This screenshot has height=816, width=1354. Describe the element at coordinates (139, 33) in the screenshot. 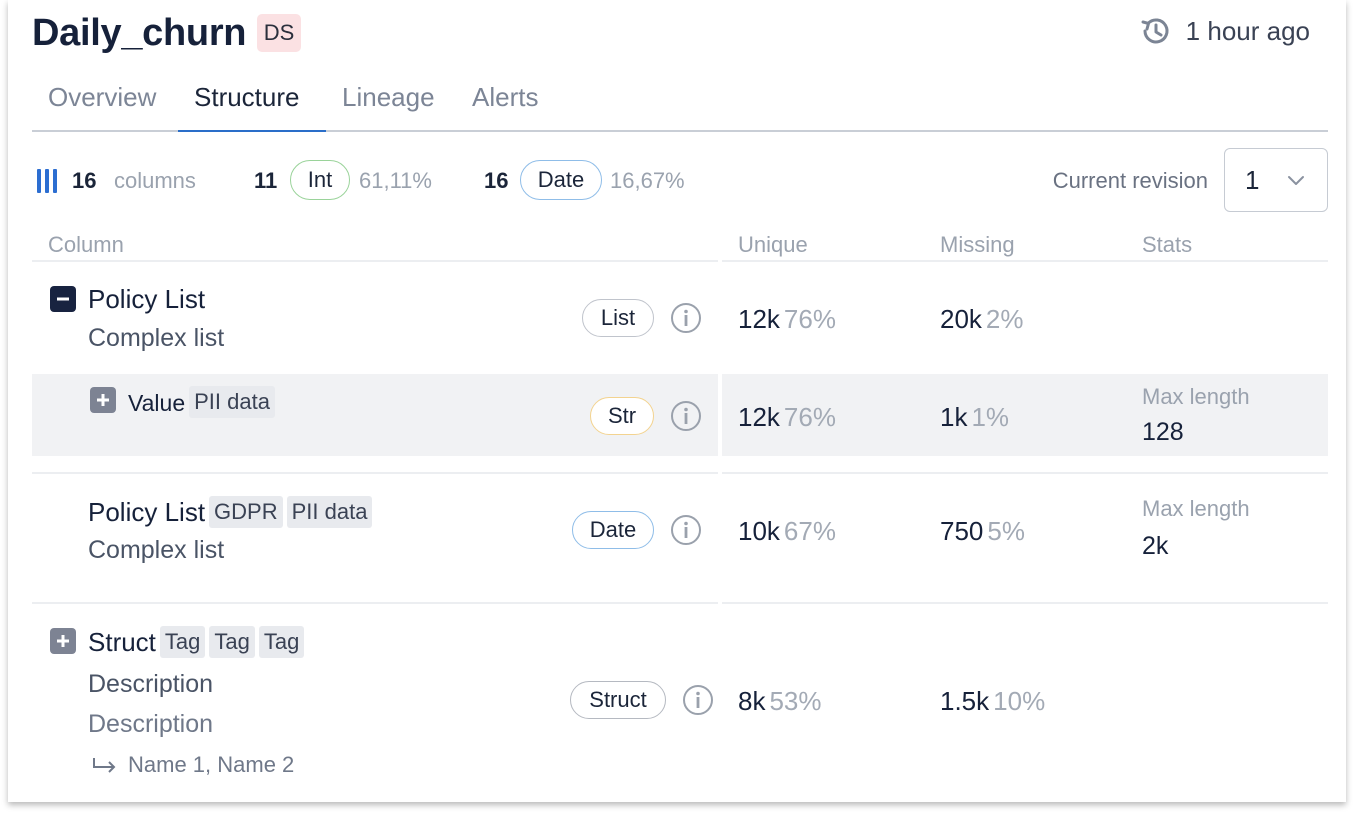

I see `page-title: Daily_churn` at that location.